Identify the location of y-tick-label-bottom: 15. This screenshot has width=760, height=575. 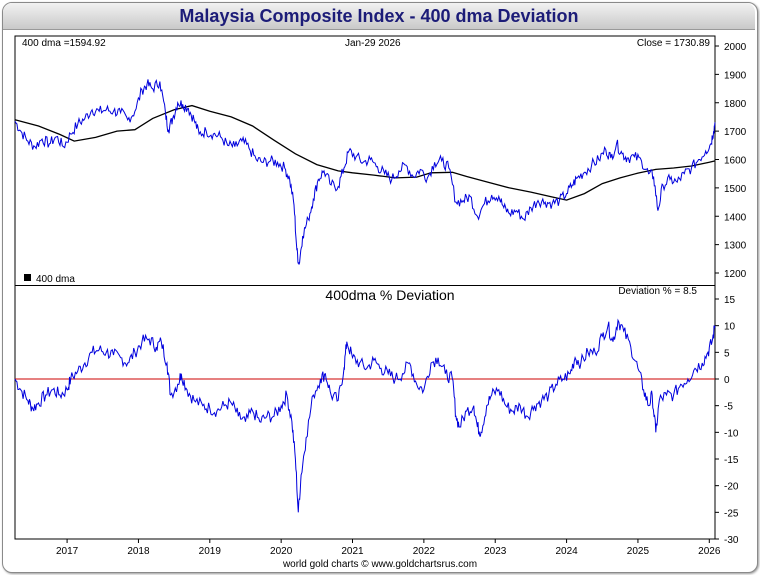
(730, 300).